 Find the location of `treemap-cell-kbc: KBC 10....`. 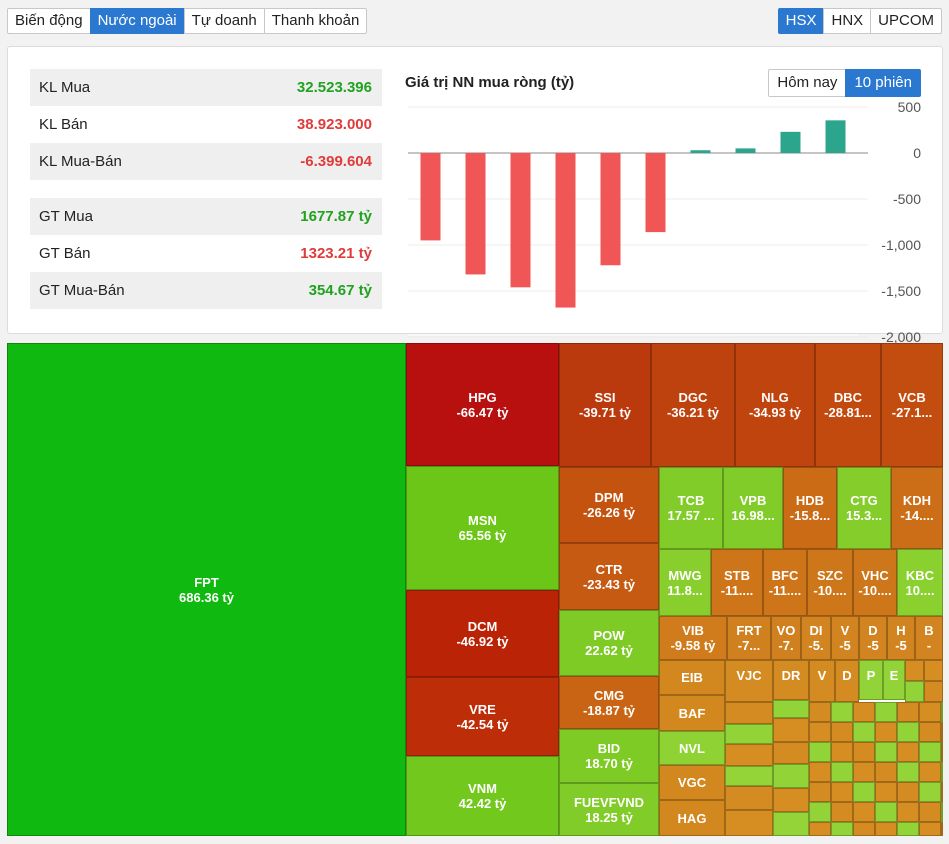

treemap-cell-kbc: KBC 10.... is located at coordinates (920, 582).